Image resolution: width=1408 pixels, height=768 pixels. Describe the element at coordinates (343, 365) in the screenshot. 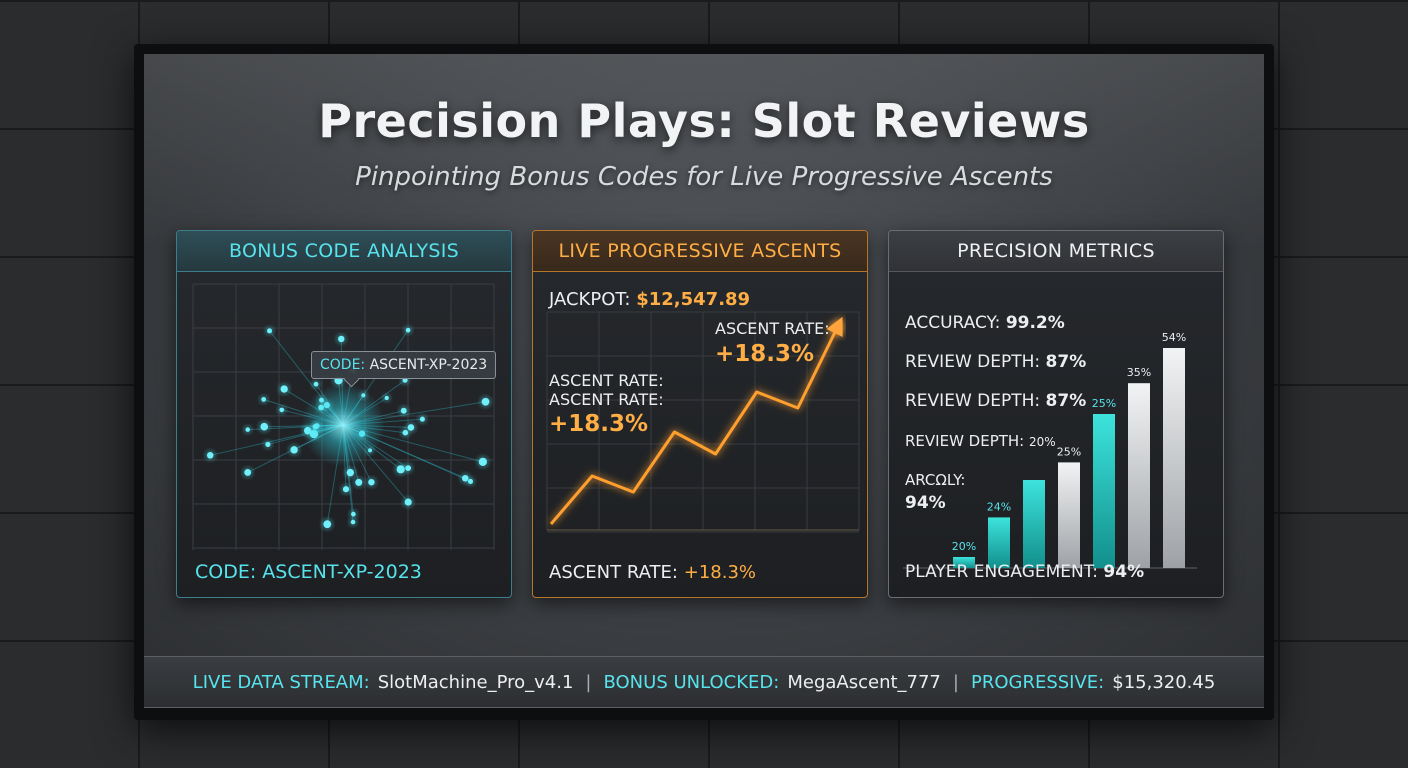

I see `code-tooltip-key: CODE:` at that location.